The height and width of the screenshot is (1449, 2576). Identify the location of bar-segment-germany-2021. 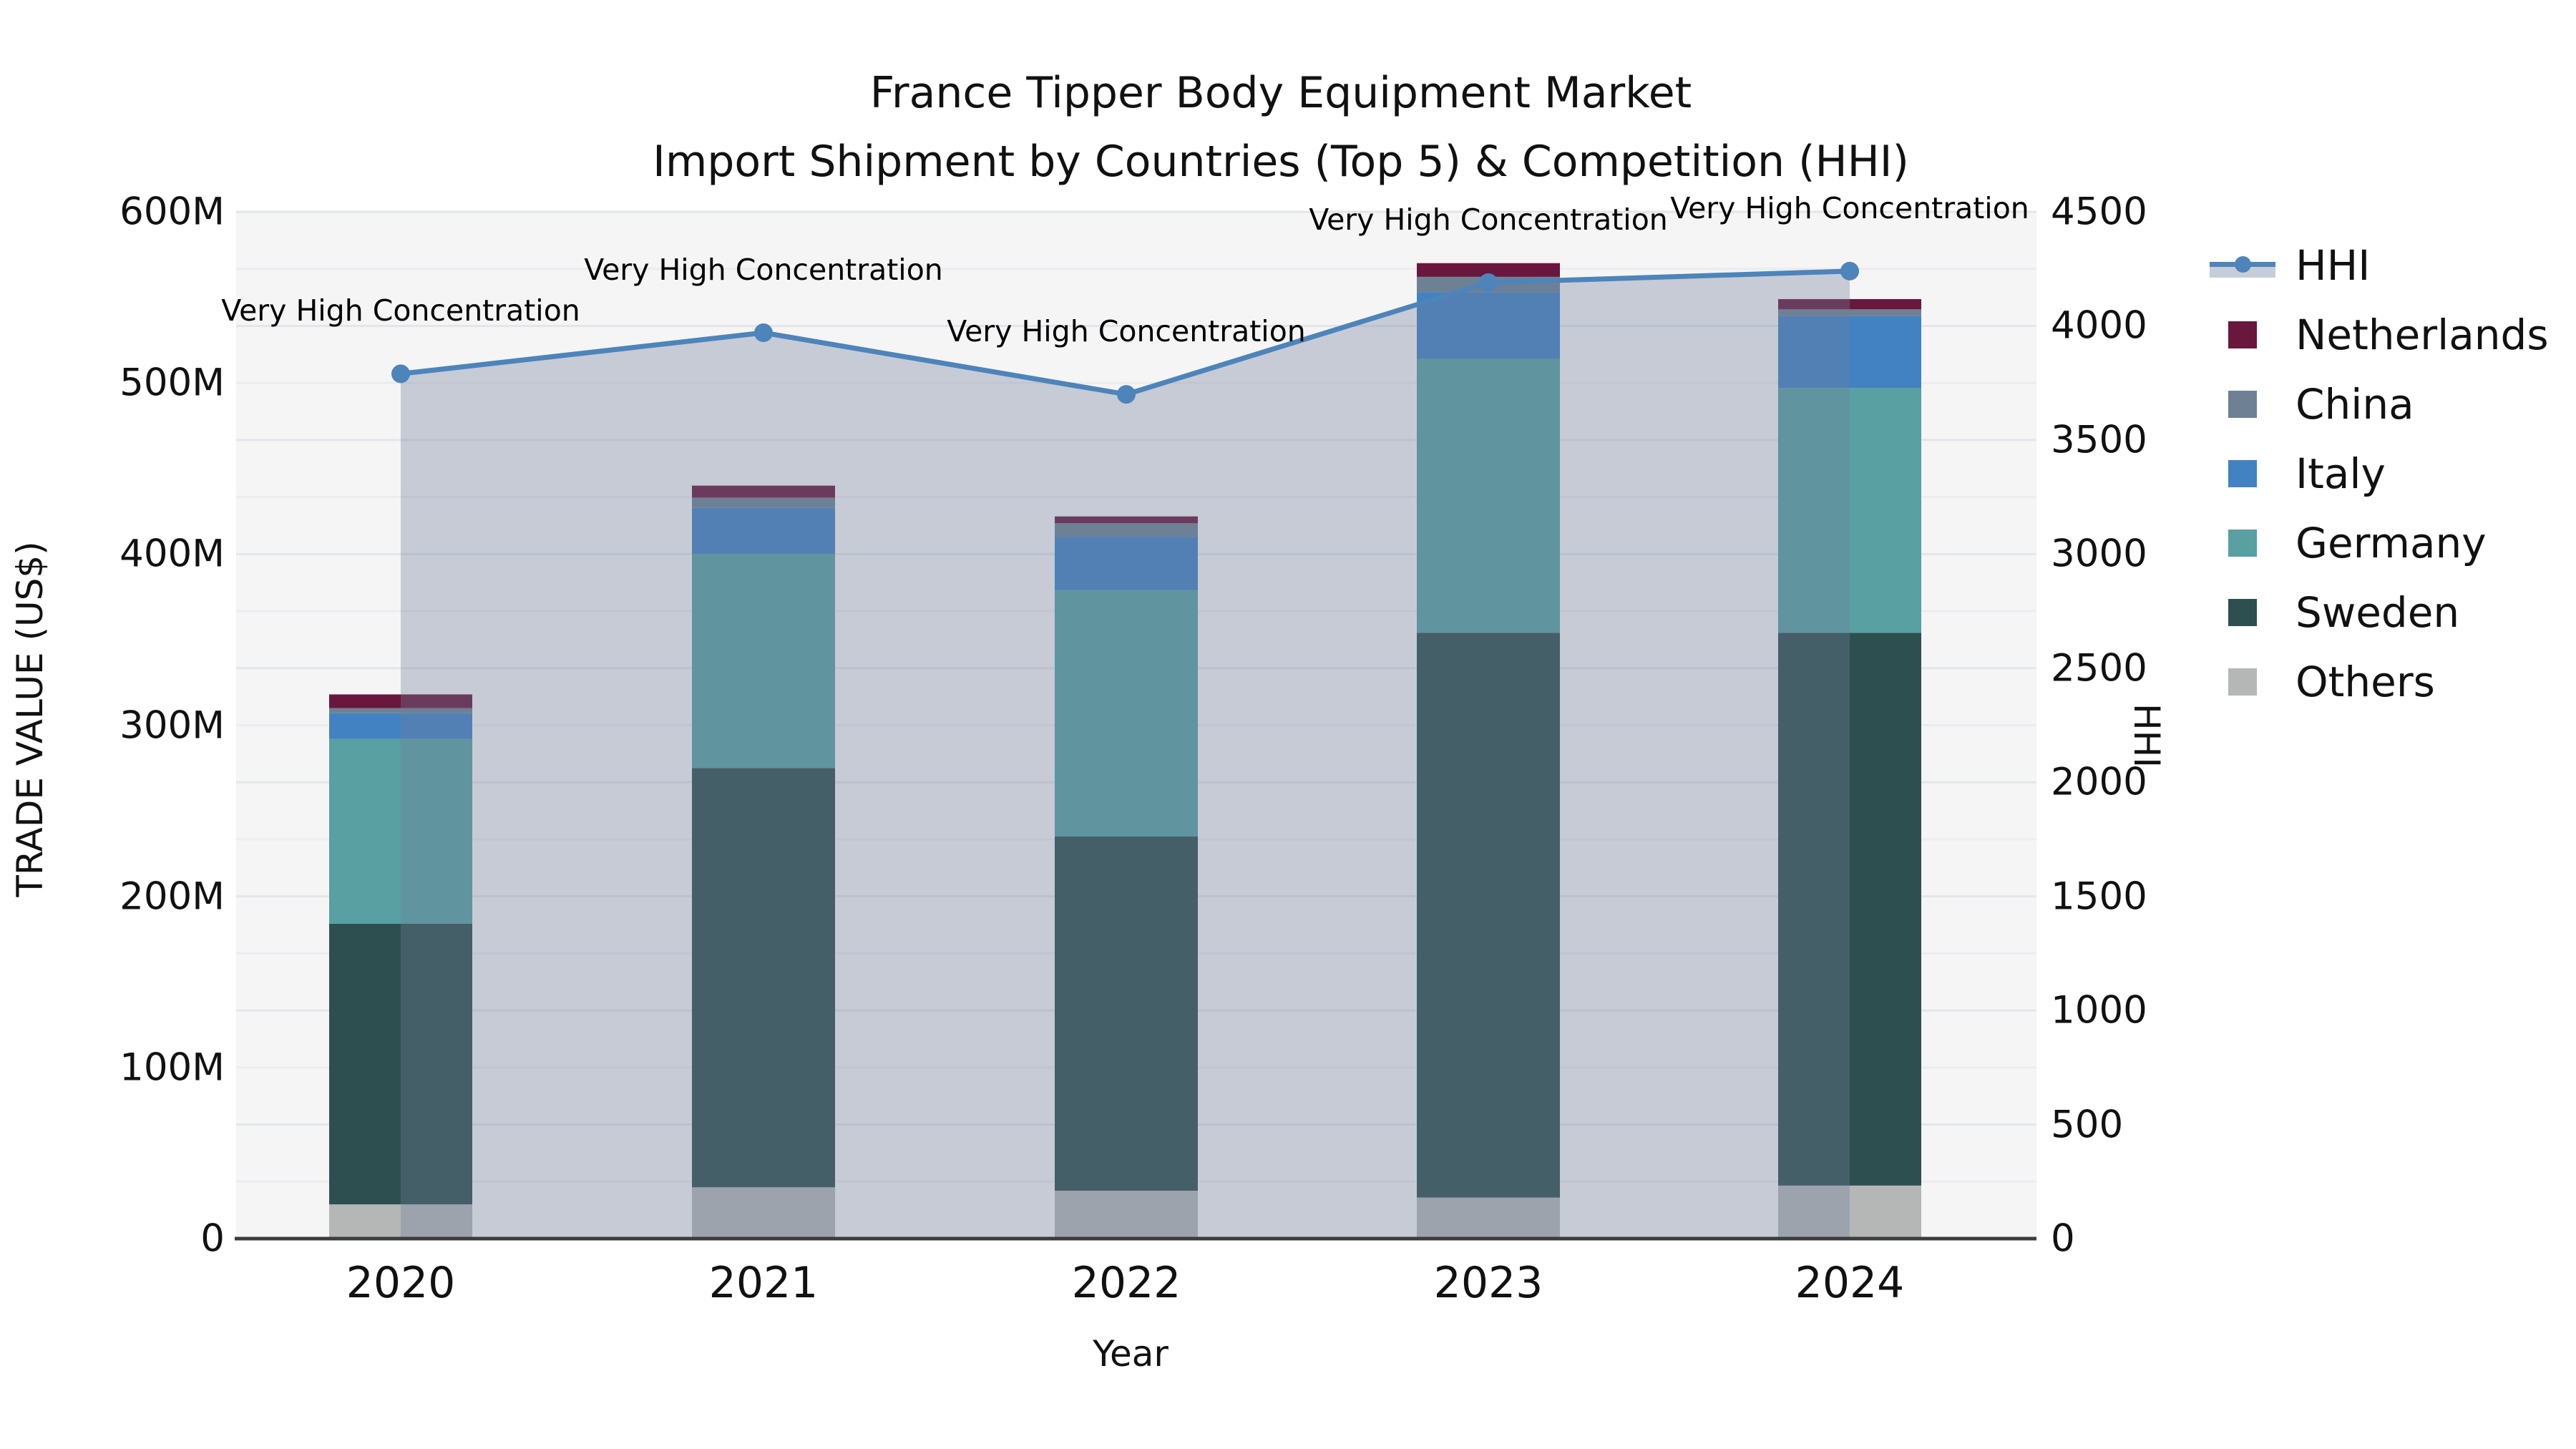
(763, 661).